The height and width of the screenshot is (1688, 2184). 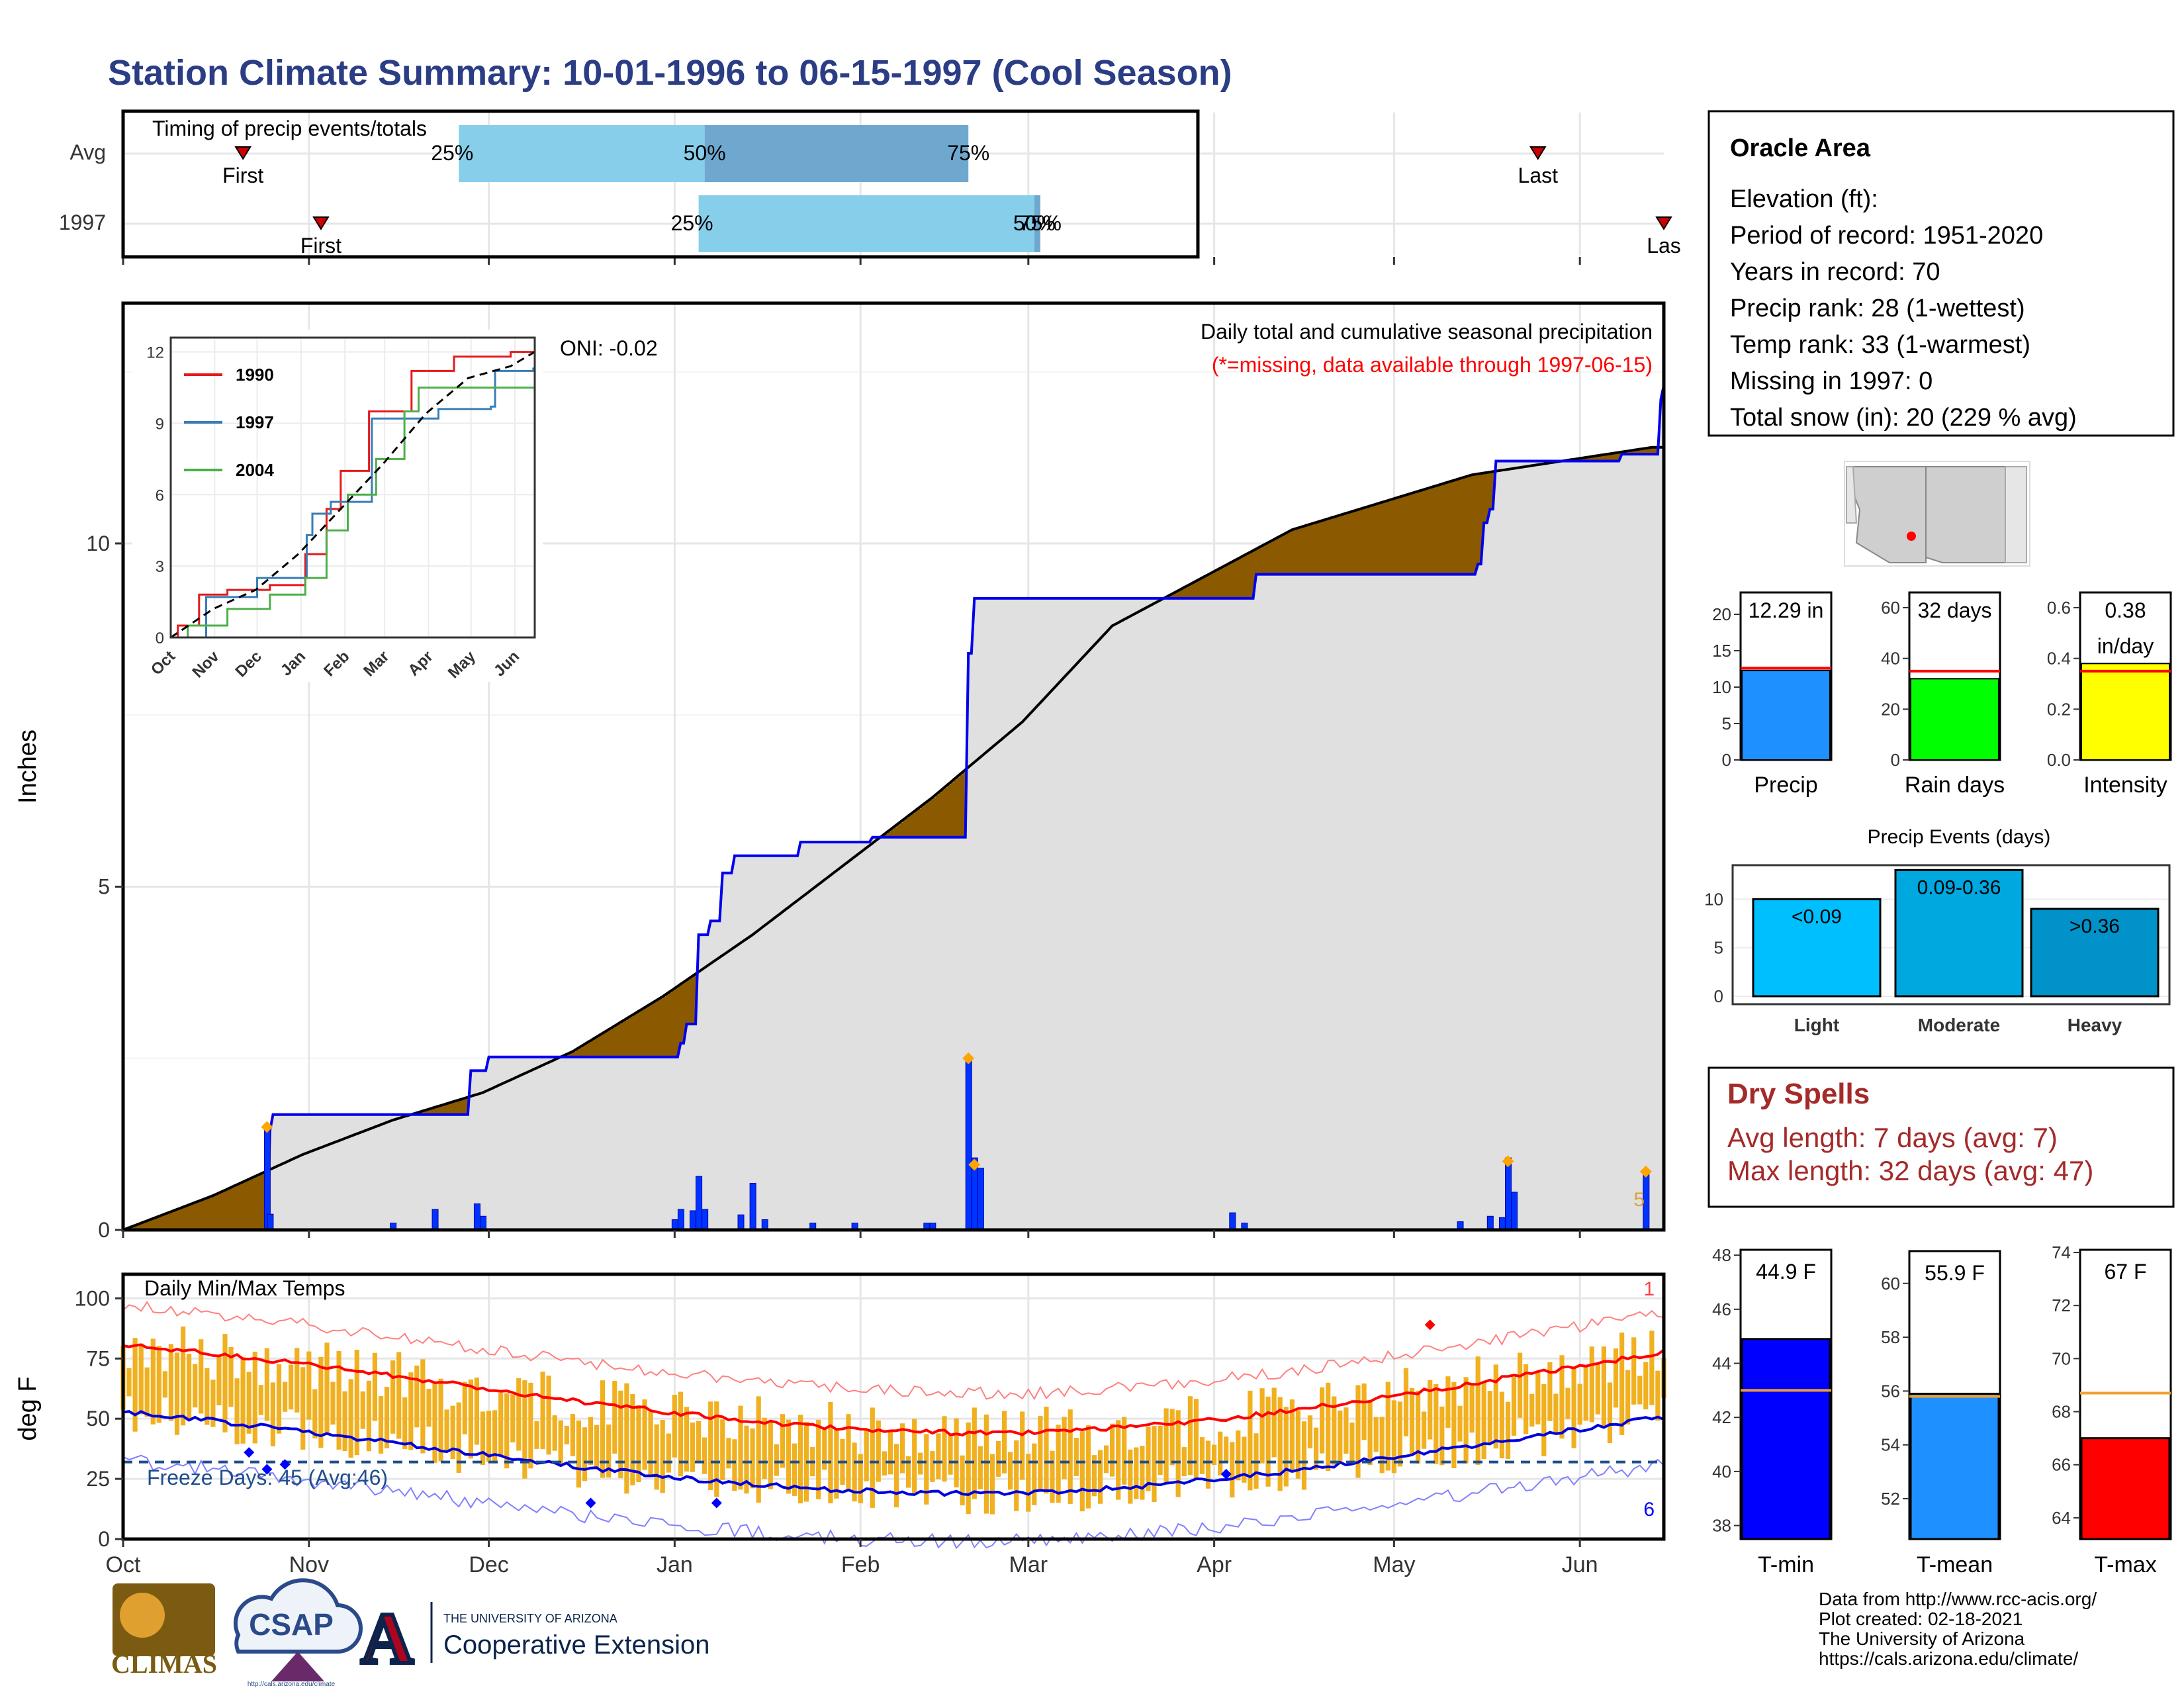 What do you see at coordinates (289, 128) in the screenshot?
I see `timing-label: Timing of precip events/totals` at bounding box center [289, 128].